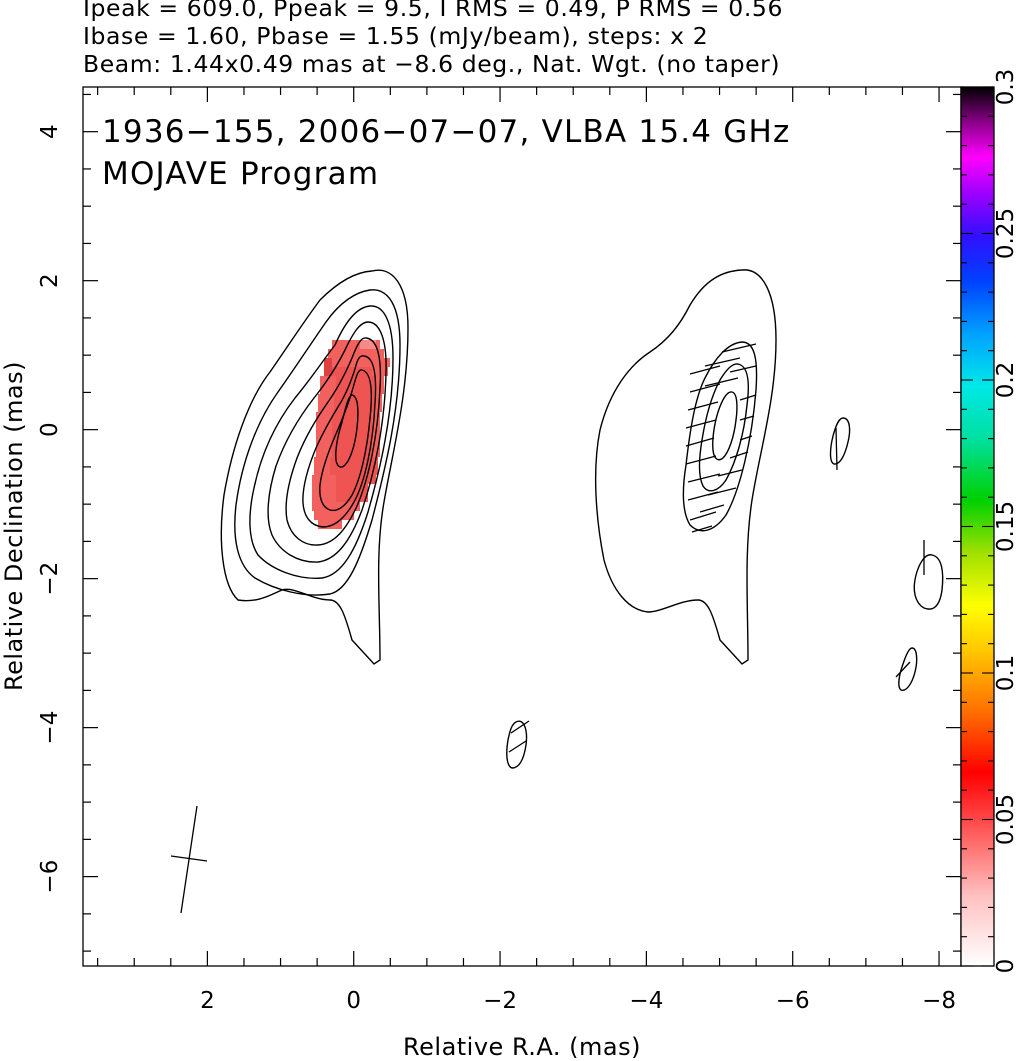 Image resolution: width=1022 pixels, height=1061 pixels. Describe the element at coordinates (189, 859) in the screenshot. I see `beam-marker` at that location.